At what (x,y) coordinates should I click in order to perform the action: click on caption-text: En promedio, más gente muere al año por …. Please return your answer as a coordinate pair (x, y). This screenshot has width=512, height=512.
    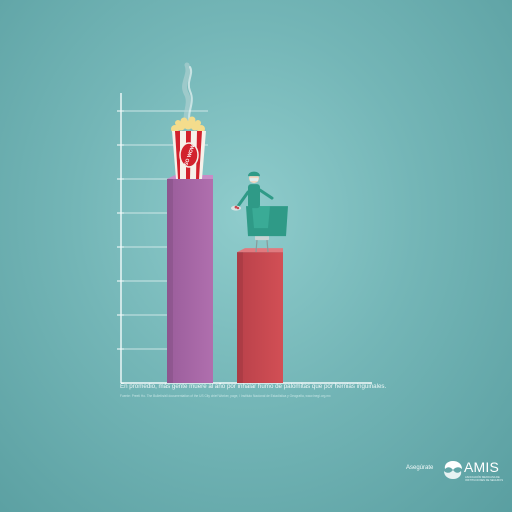
    Looking at the image, I should click on (253, 386).